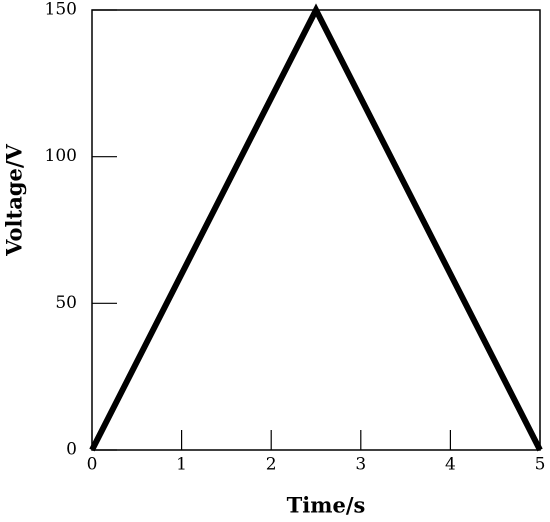 This screenshot has height=522, width=550. Describe the element at coordinates (71, 450) in the screenshot. I see `y-tick-label: 0` at that location.